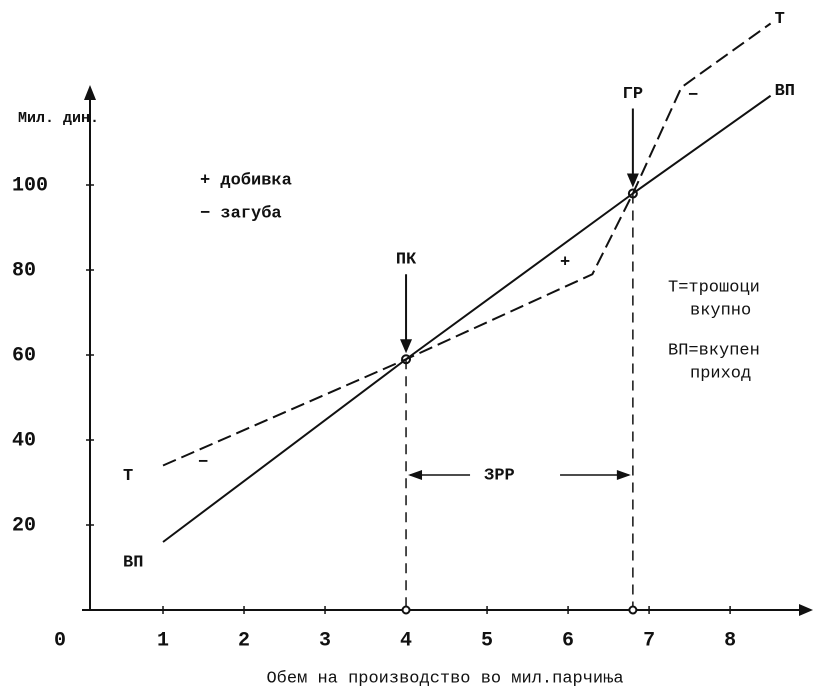  Describe the element at coordinates (58, 118) in the screenshot. I see `y-axis-label: Мил. дин.` at that location.